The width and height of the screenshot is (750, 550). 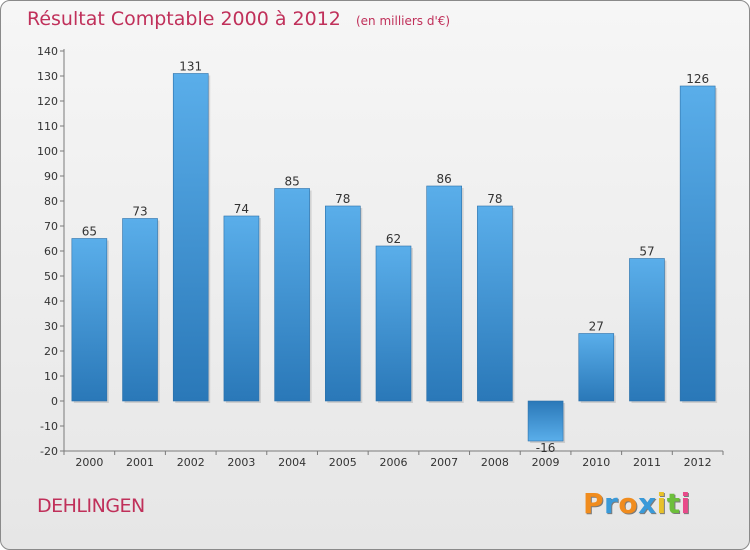 I want to click on bar-2002, so click(x=190, y=237).